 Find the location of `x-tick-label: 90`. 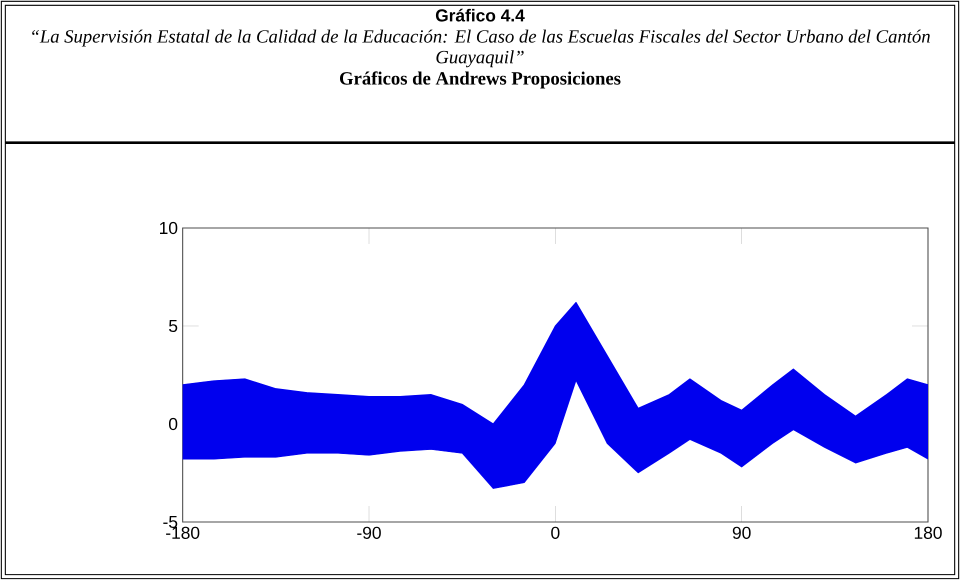

x-tick-label: 90 is located at coordinates (741, 532).